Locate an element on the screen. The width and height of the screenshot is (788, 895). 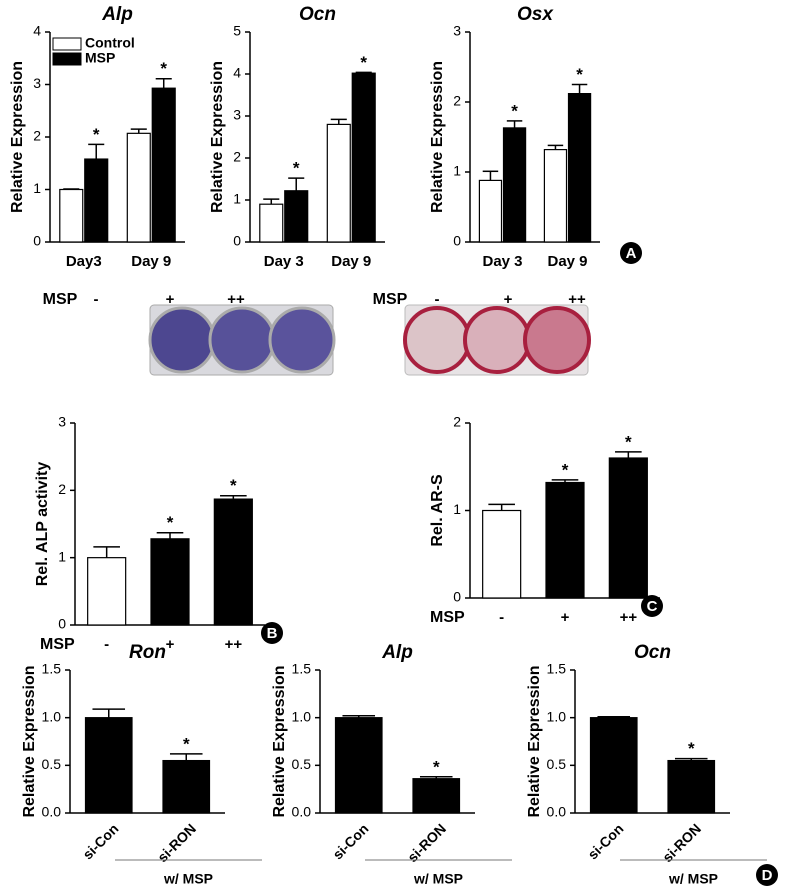
chart-title: Ron is located at coordinates (147, 652).